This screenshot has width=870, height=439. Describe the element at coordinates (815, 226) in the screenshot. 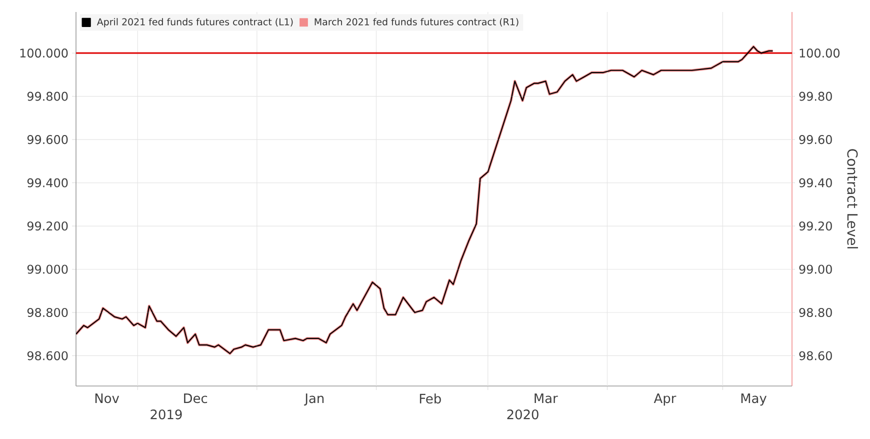

I see `y2-tick-label: 99.20` at that location.